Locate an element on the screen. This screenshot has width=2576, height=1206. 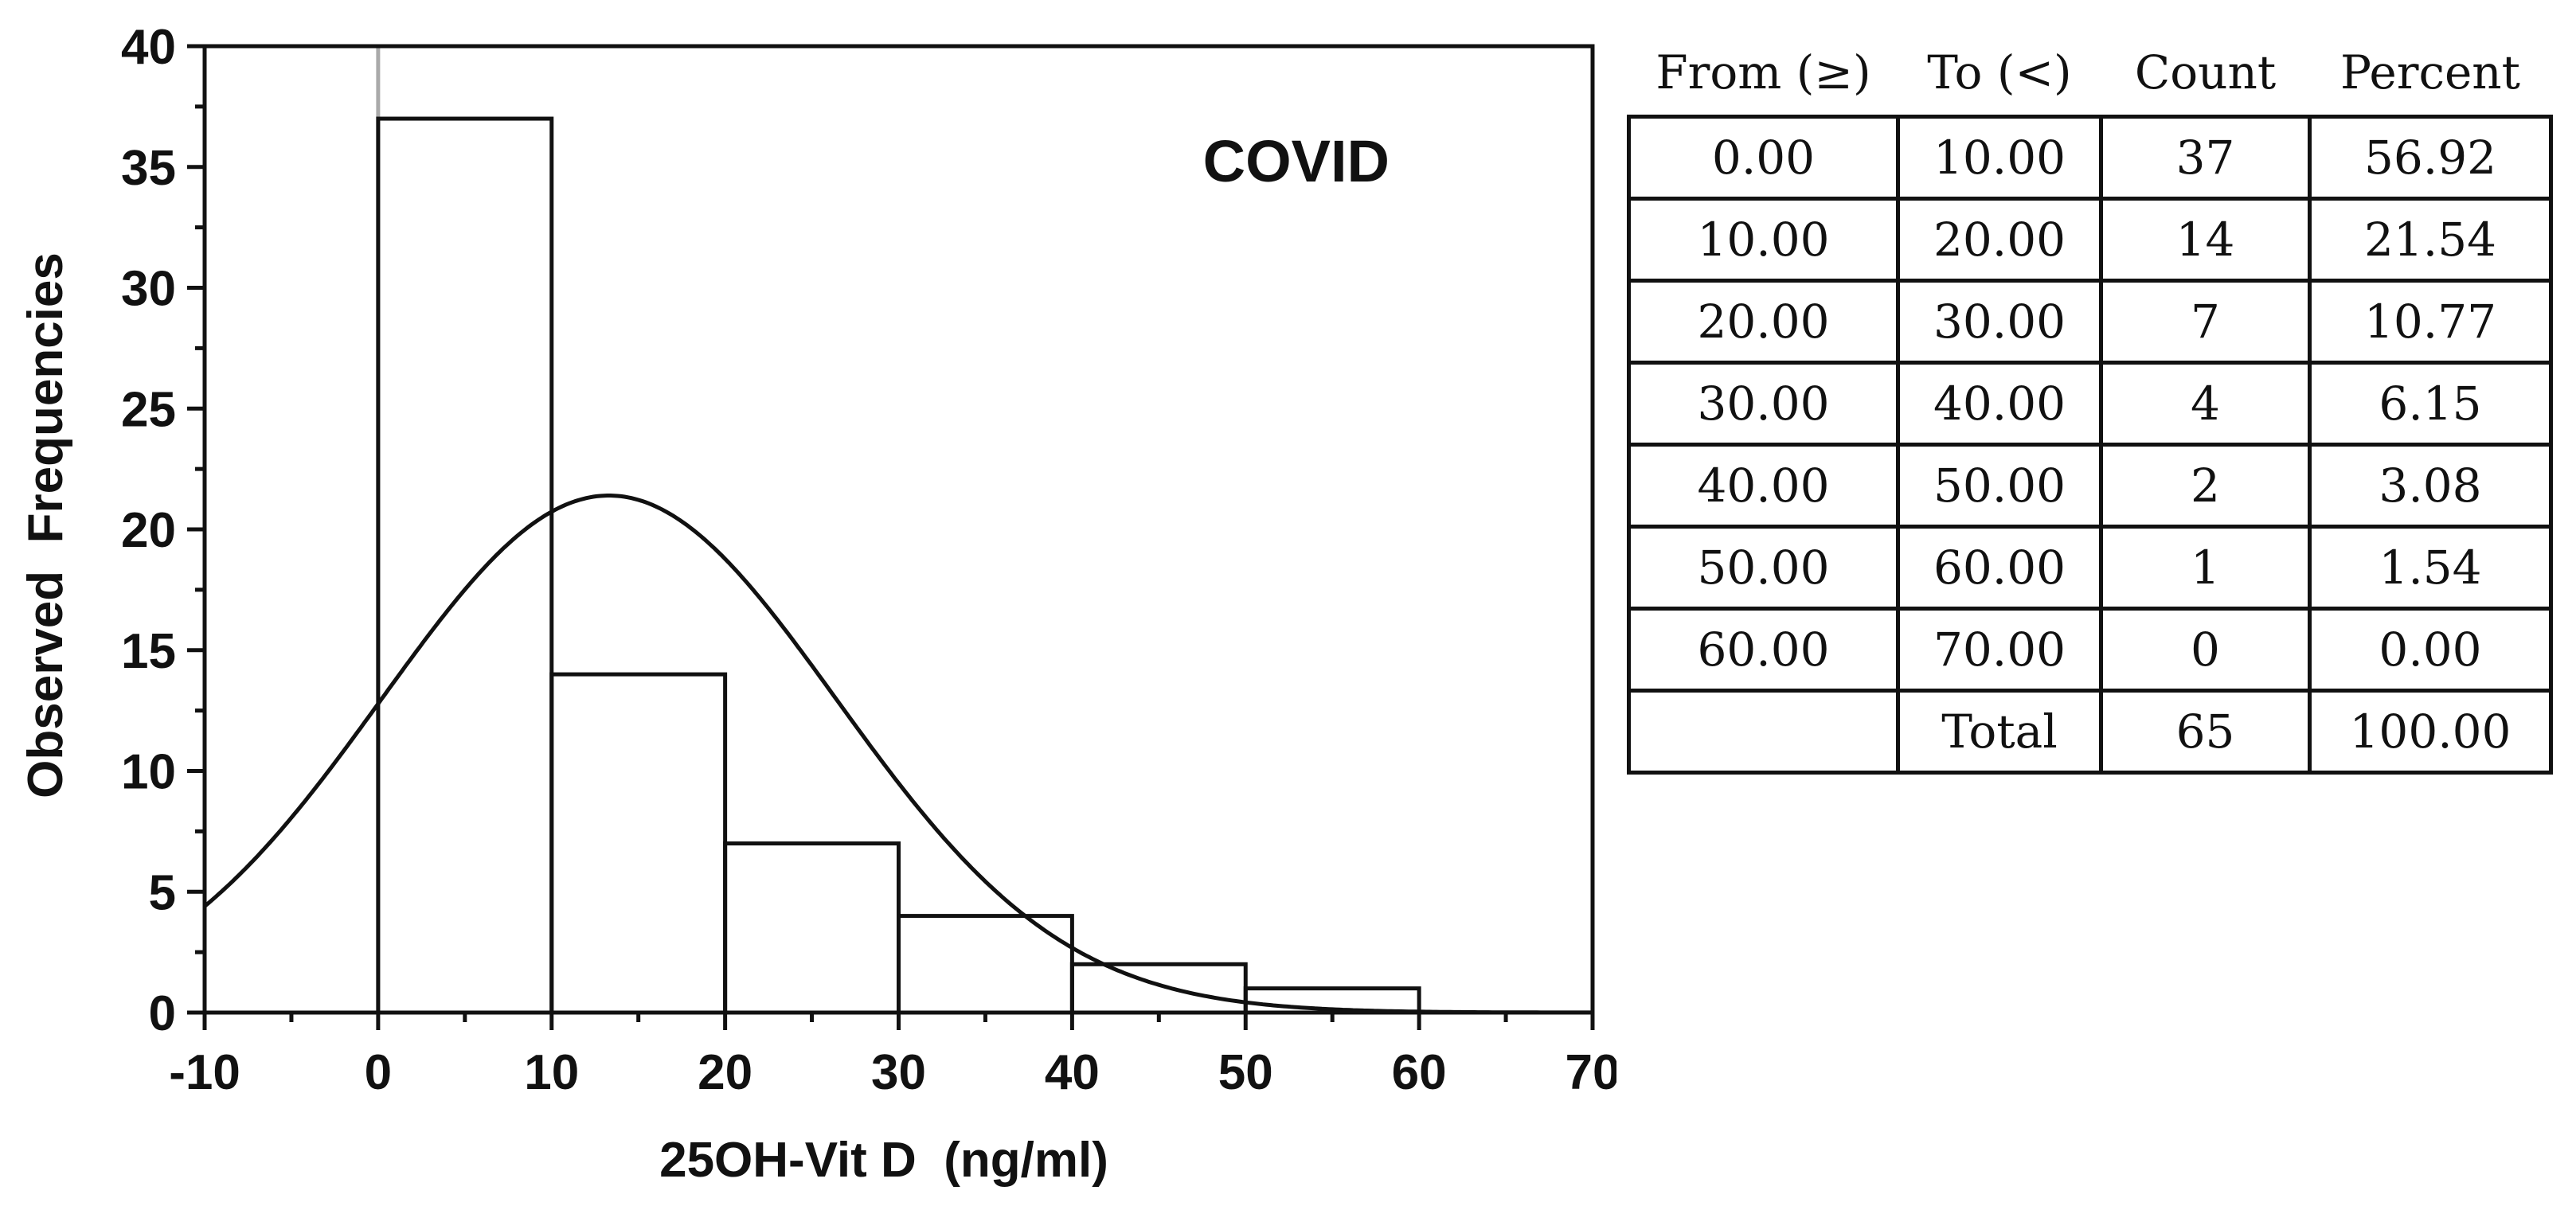
table-row: 0.00 10.00 37 56.92 is located at coordinates (2090, 158).